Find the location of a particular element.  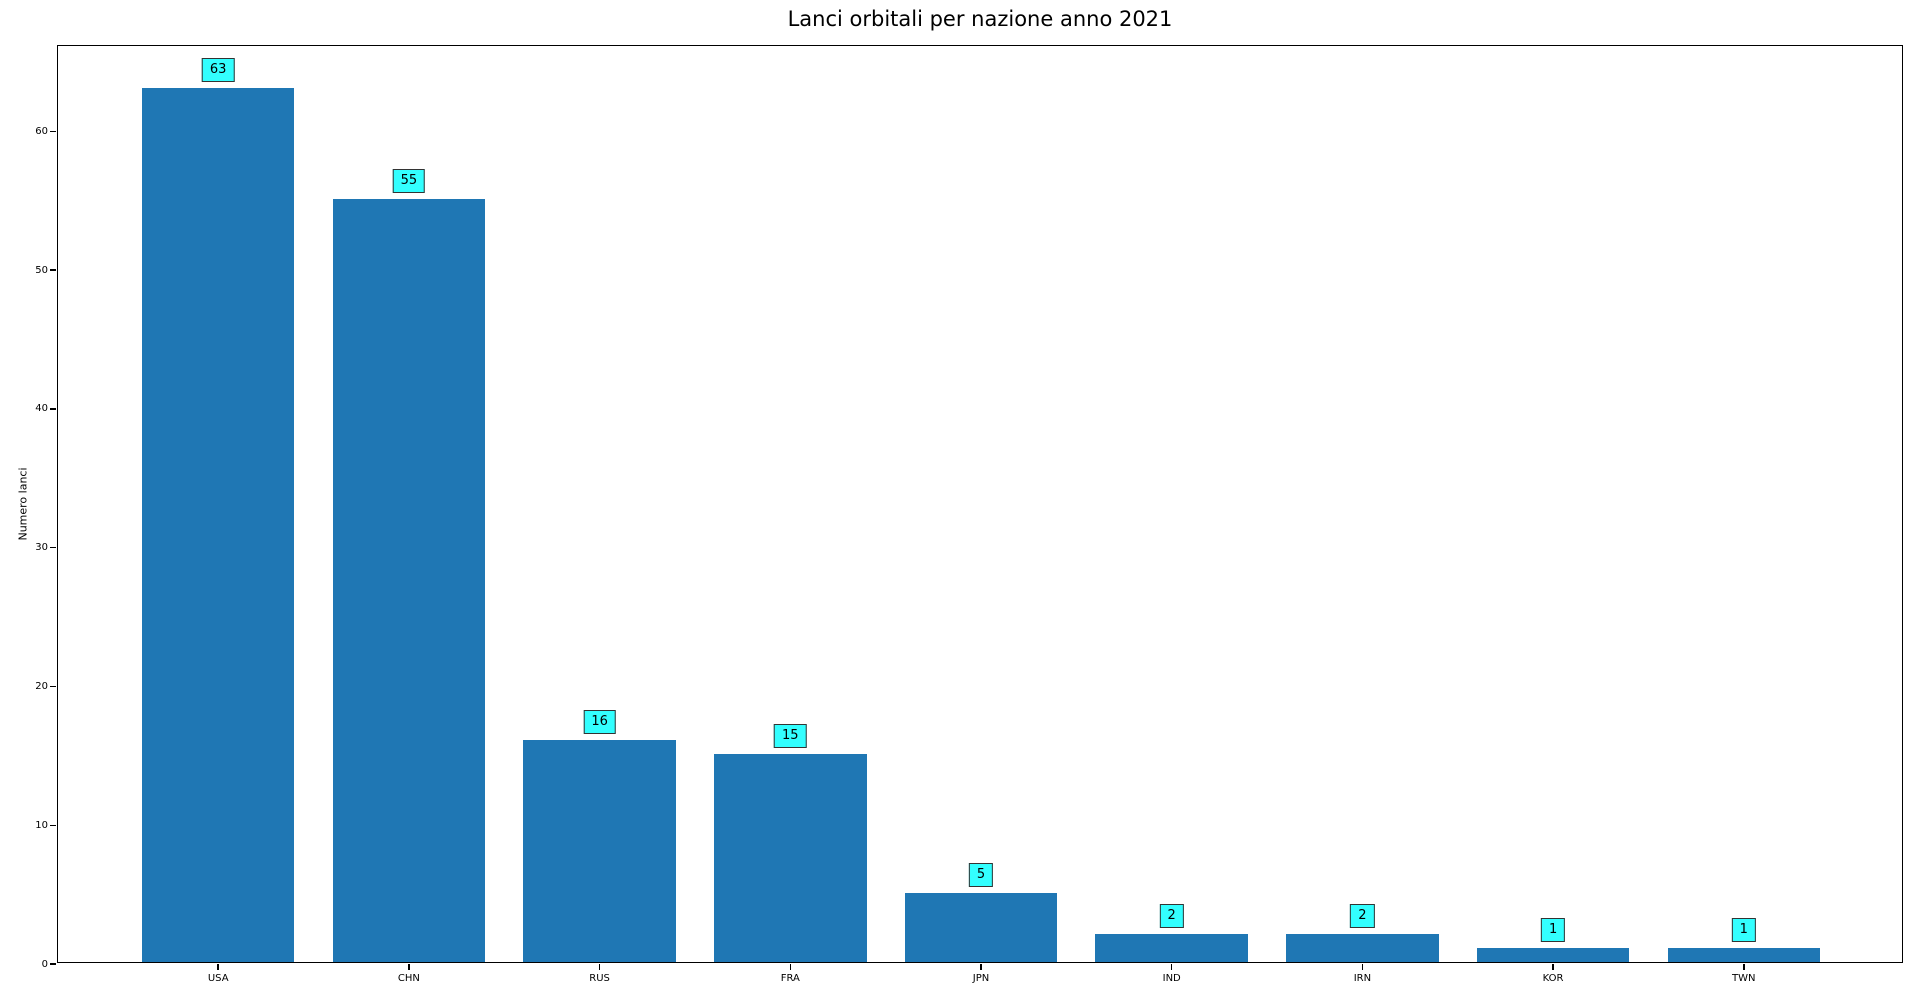

y-tick-label: 50 is located at coordinates (41, 270).